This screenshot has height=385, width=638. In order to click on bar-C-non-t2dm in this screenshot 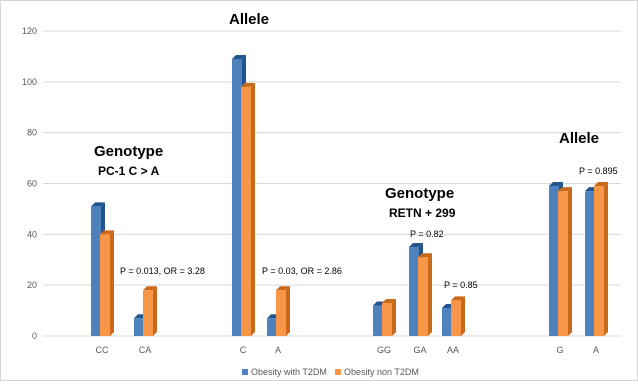, I will do `click(248, 209)`.